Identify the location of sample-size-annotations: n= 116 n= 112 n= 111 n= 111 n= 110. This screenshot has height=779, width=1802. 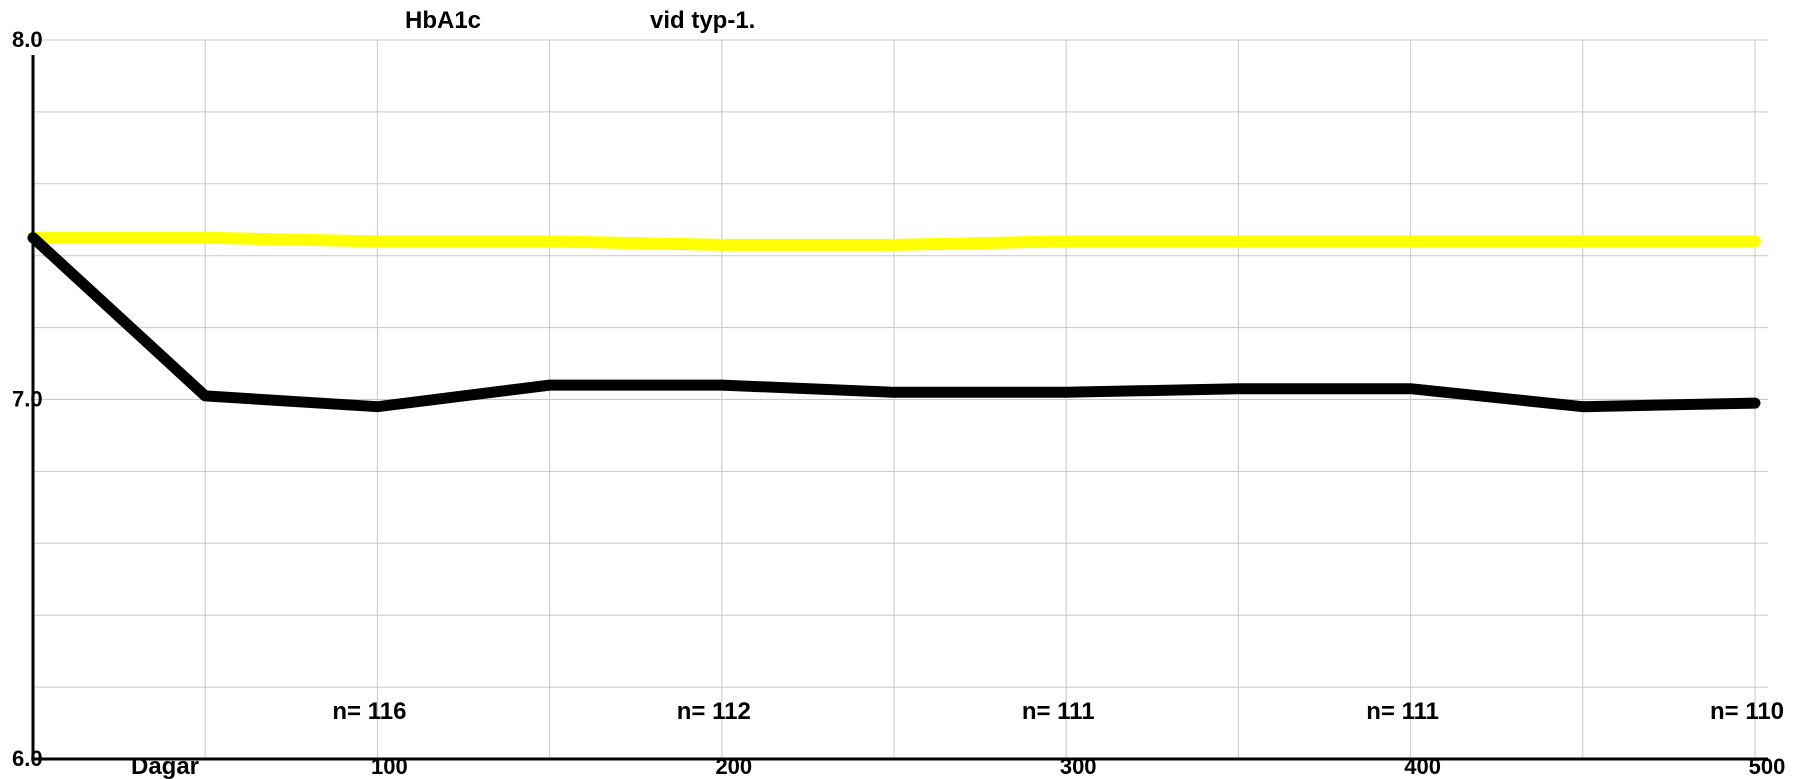
(1058, 711).